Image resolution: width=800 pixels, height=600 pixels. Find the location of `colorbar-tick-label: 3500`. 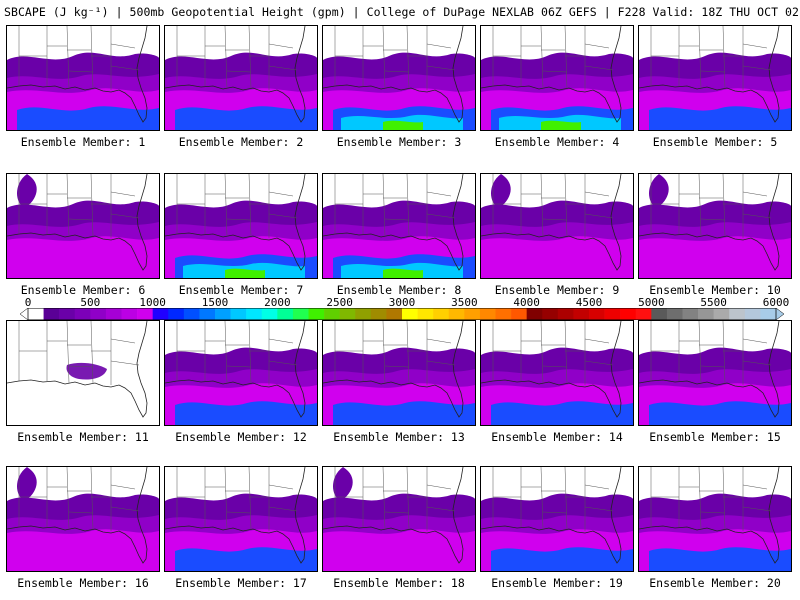

colorbar-tick-label: 3500 is located at coordinates (464, 302).